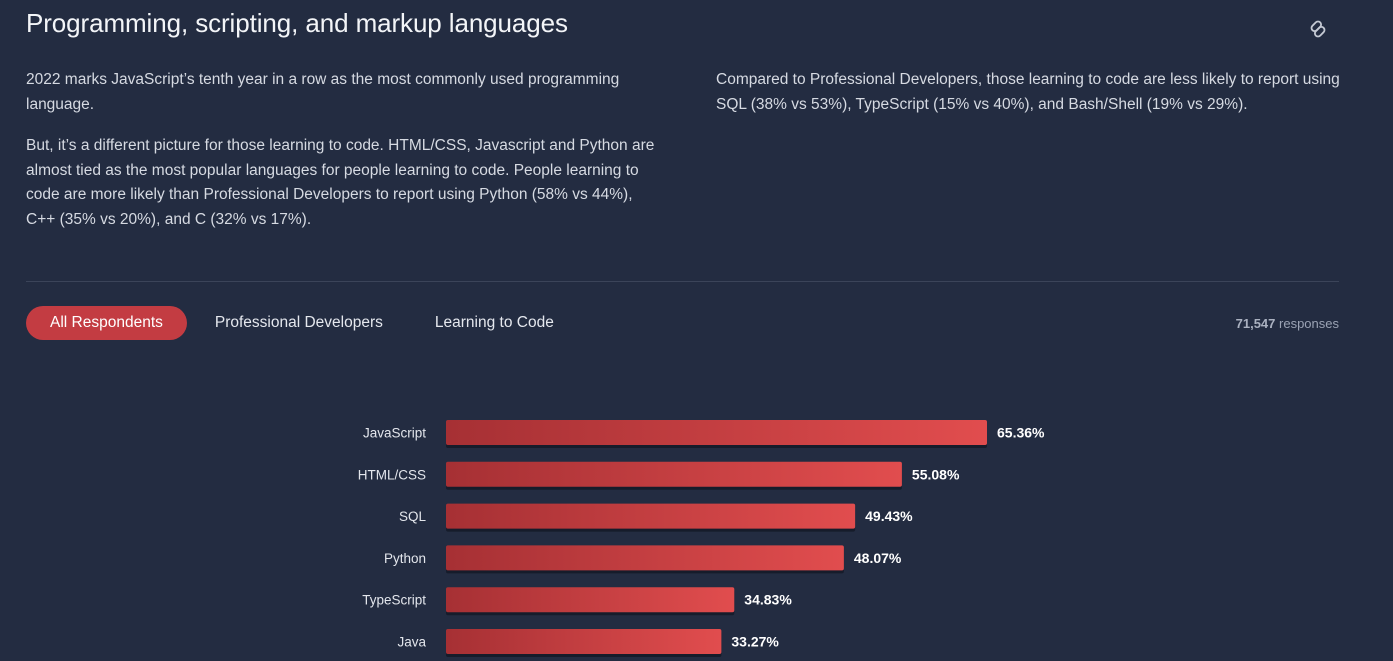 This screenshot has width=1393, height=661. I want to click on responses-count: 71,547 responses, so click(1287, 323).